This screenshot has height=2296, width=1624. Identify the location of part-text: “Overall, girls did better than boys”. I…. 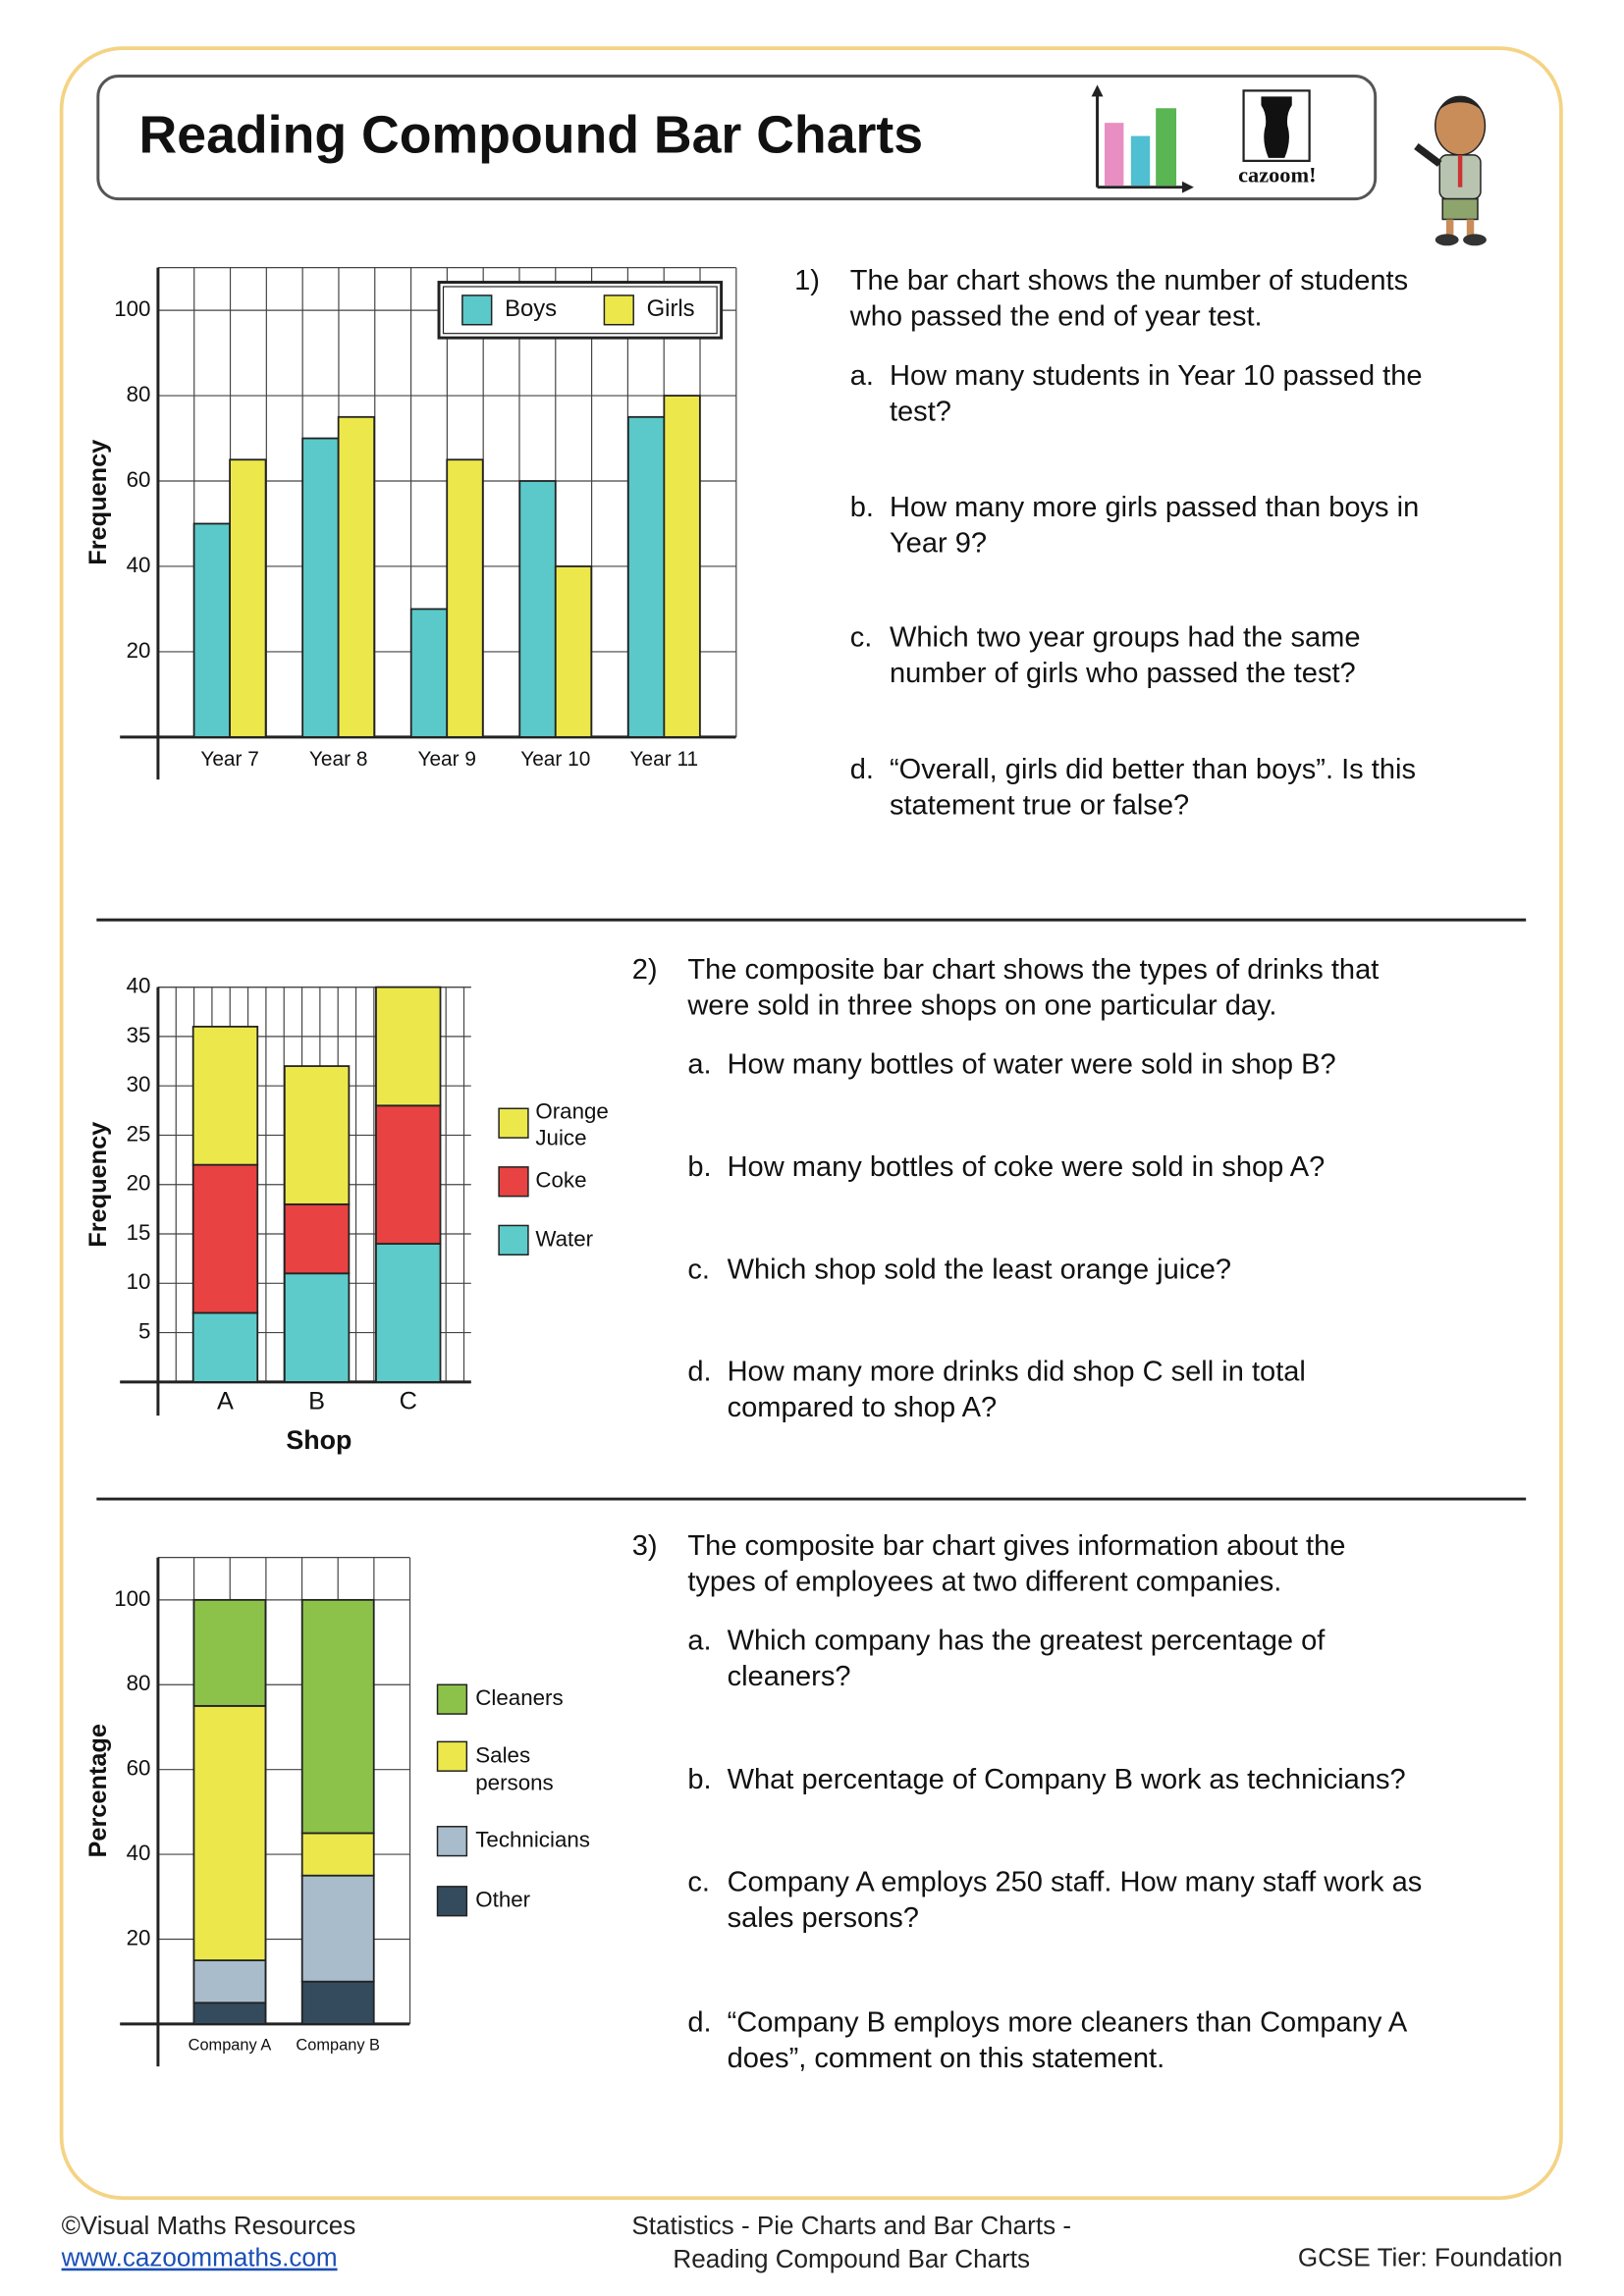
(1153, 769).